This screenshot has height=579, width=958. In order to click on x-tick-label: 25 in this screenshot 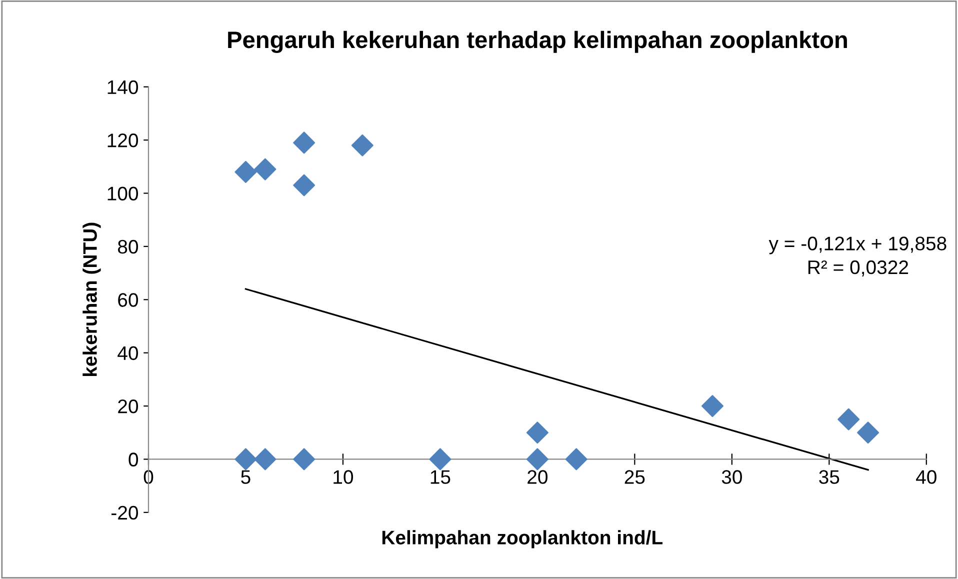, I will do `click(634, 477)`.